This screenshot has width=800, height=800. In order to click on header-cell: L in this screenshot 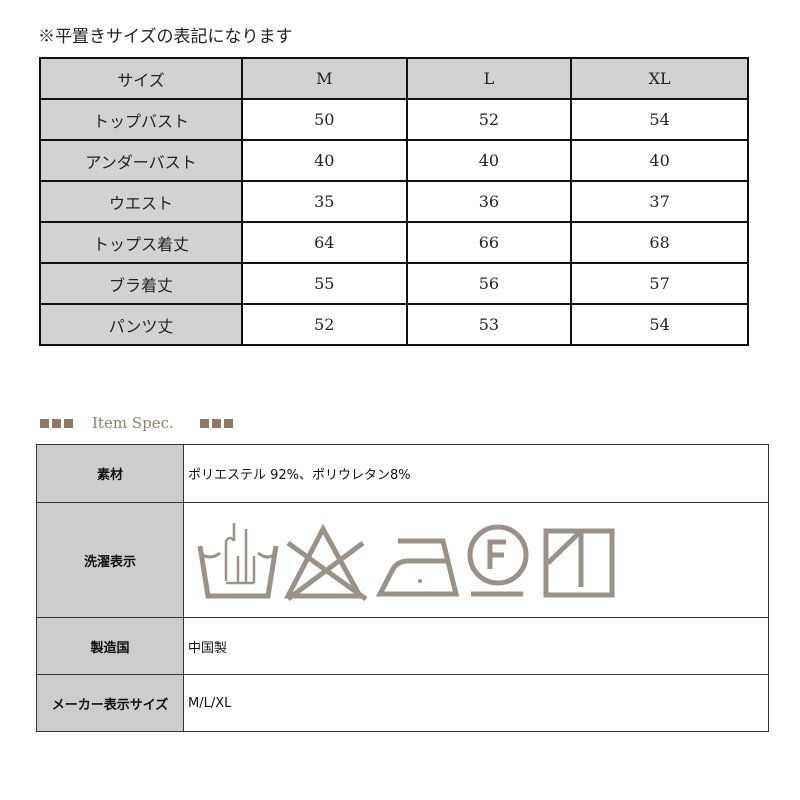, I will do `click(489, 78)`.